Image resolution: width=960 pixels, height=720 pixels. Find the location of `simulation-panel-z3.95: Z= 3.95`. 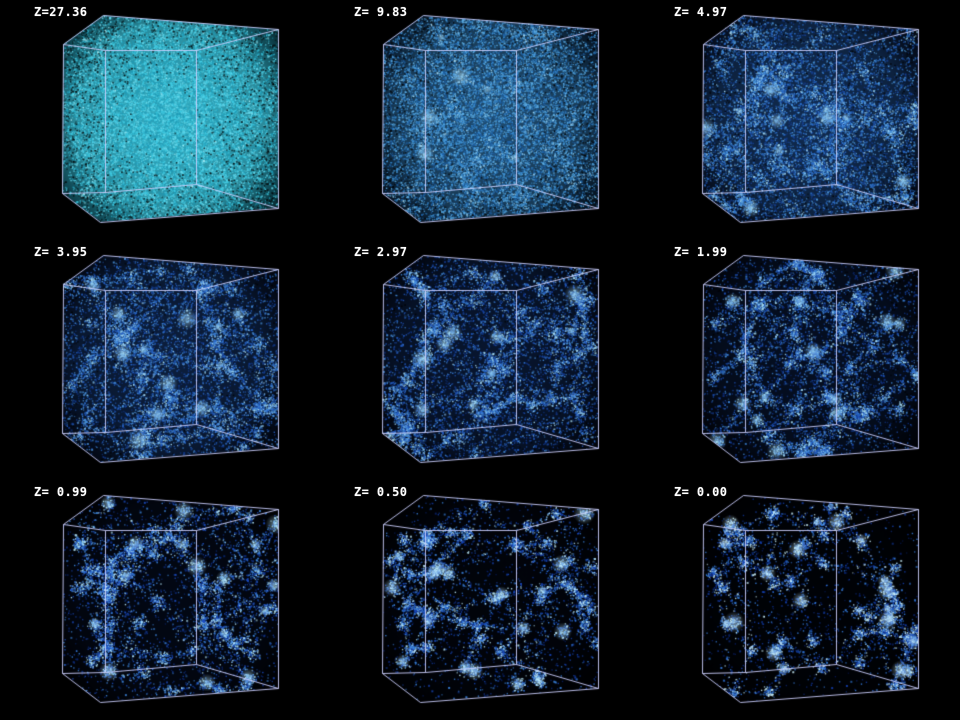

simulation-panel-z3.95: Z= 3.95 is located at coordinates (160, 360).